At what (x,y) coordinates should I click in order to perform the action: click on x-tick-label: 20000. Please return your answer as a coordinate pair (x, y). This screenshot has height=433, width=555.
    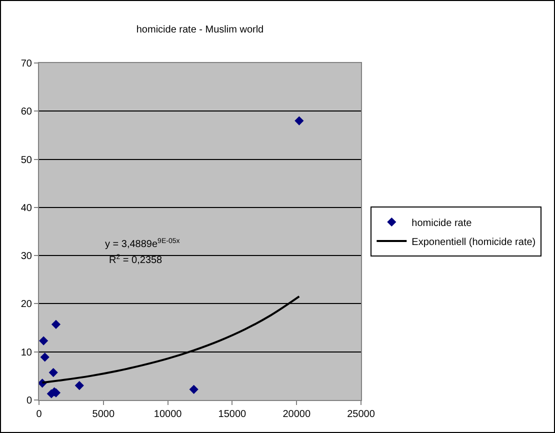
    Looking at the image, I should click on (296, 414).